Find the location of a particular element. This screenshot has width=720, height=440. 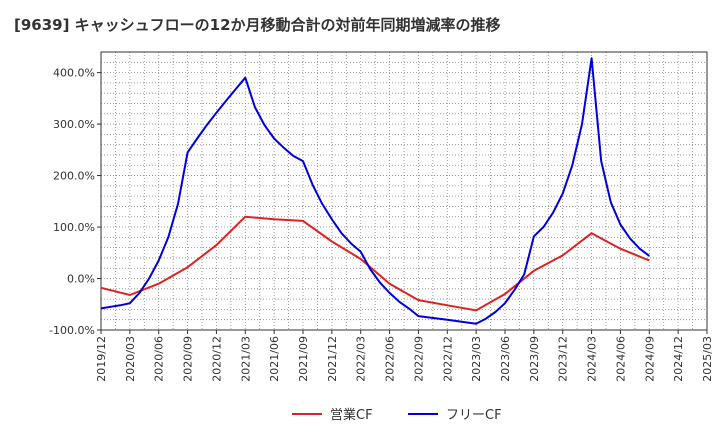

legend-label-1: 営業CF is located at coordinates (351, 415).